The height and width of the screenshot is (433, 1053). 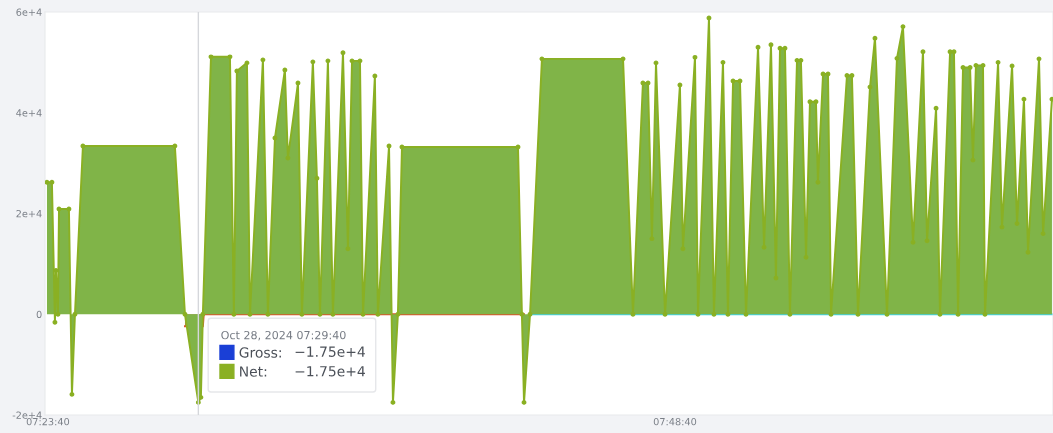 What do you see at coordinates (27, 415) in the screenshot?
I see `y-tick-label: -2e+4` at bounding box center [27, 415].